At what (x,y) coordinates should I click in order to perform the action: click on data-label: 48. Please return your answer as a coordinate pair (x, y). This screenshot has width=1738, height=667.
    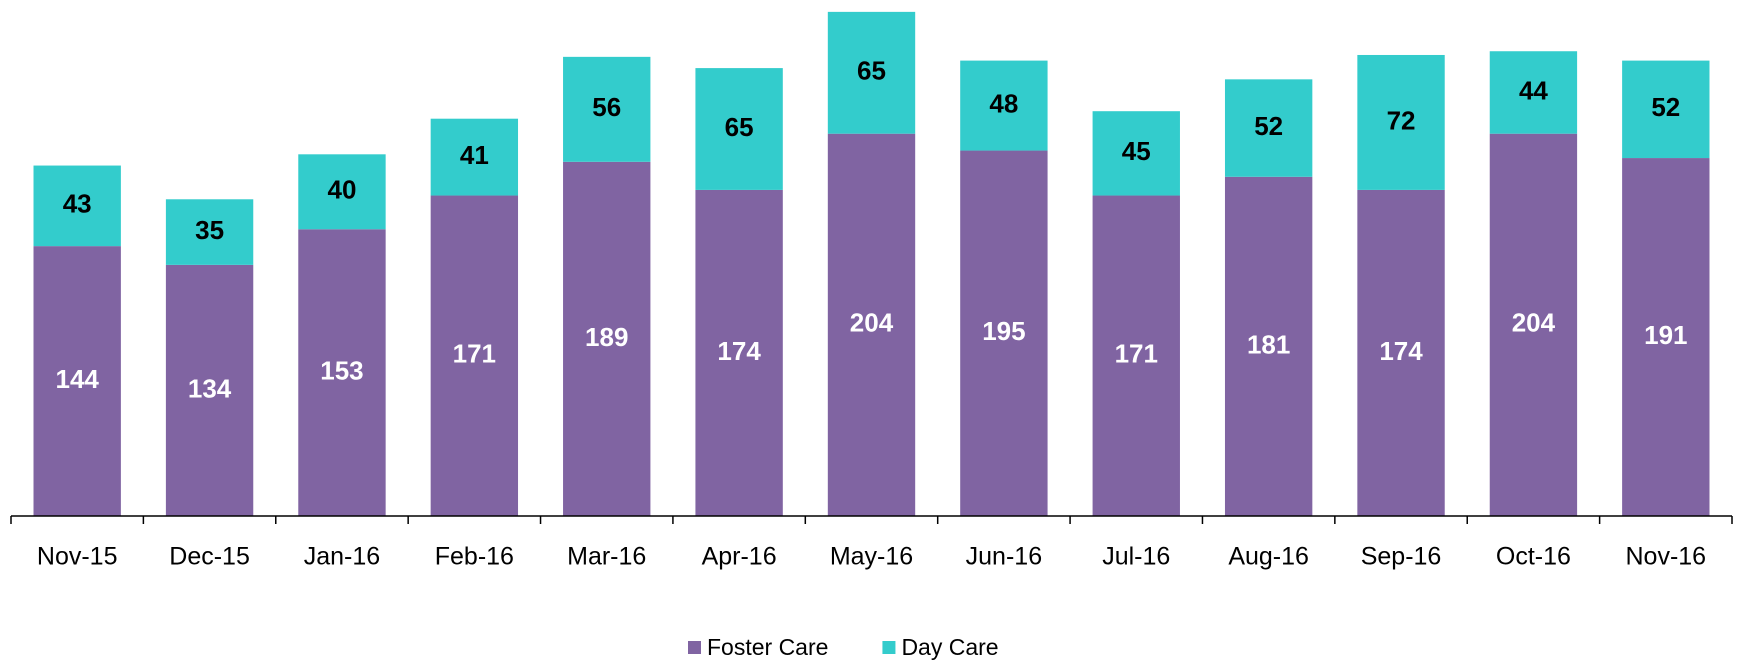
    Looking at the image, I should click on (1003, 103).